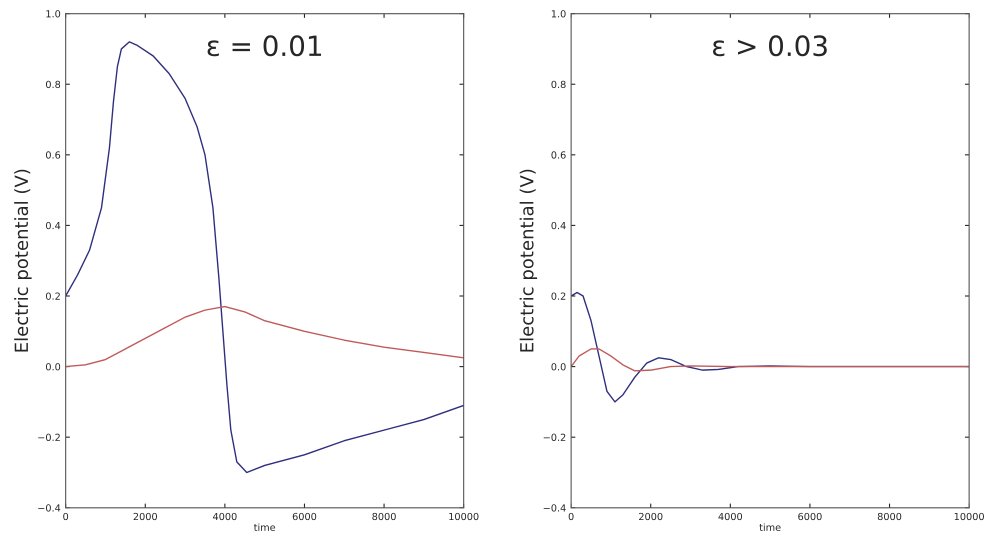 Image resolution: width=995 pixels, height=546 pixels. Describe the element at coordinates (770, 45) in the screenshot. I see `annotation: ε > 0.03` at that location.